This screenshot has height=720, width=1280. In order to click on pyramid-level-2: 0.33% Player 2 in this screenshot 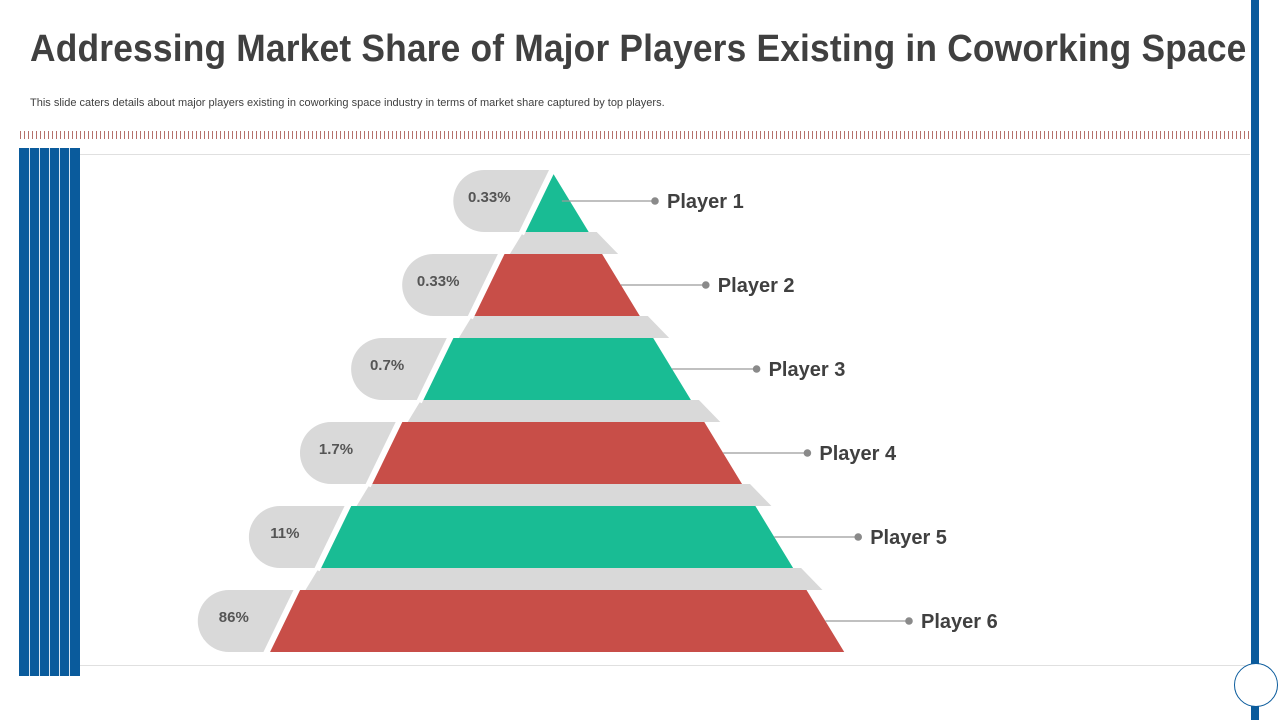, I will do `click(598, 285)`.